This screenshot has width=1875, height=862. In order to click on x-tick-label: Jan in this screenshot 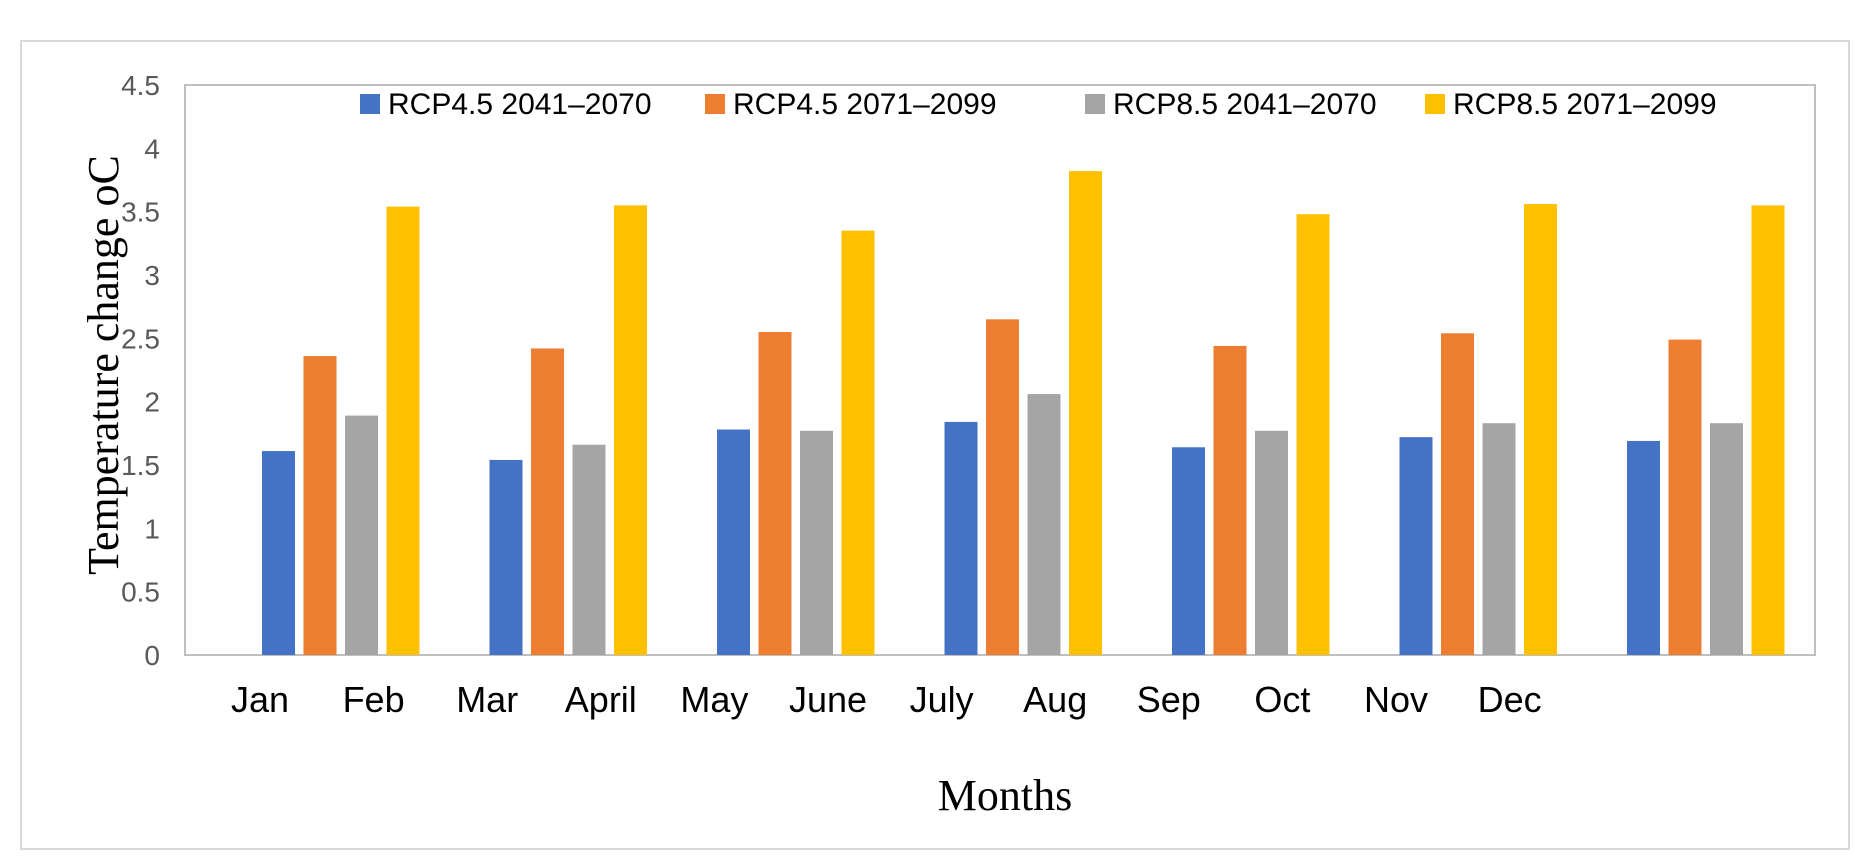, I will do `click(260, 699)`.